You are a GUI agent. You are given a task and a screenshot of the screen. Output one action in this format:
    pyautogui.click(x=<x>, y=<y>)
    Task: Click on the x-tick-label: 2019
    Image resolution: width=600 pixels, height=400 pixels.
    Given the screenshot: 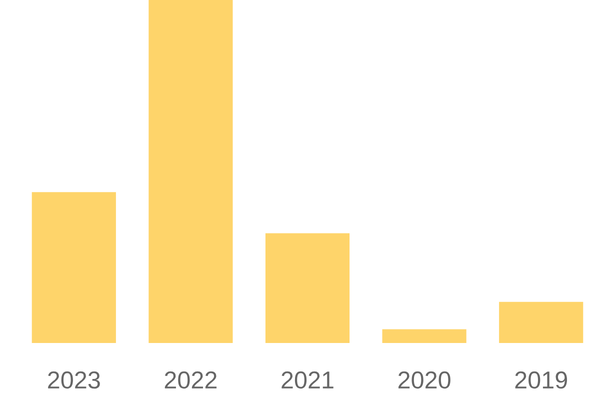 What is the action you would take?
    pyautogui.click(x=541, y=380)
    